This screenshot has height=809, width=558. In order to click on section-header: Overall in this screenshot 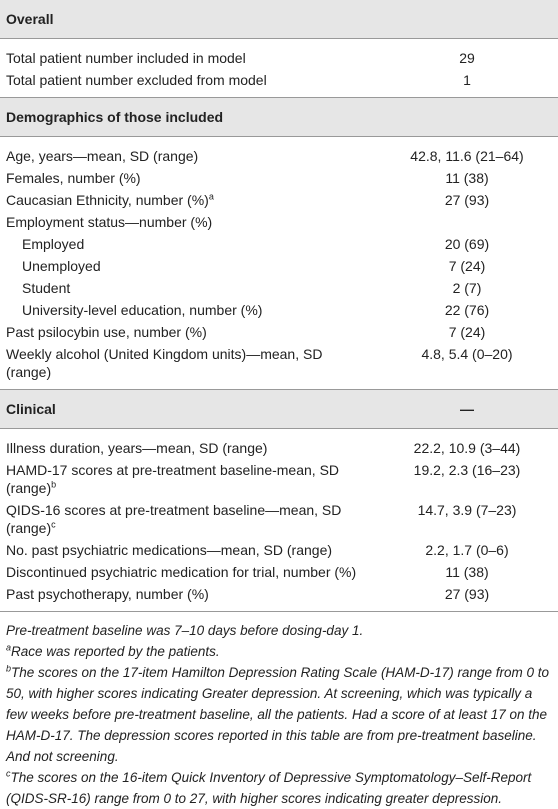, I will do `click(279, 19)`.